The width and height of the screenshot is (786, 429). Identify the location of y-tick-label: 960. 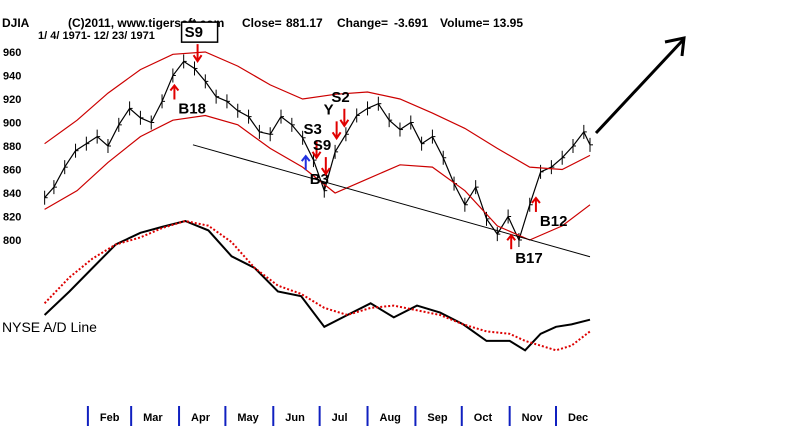
(12, 53).